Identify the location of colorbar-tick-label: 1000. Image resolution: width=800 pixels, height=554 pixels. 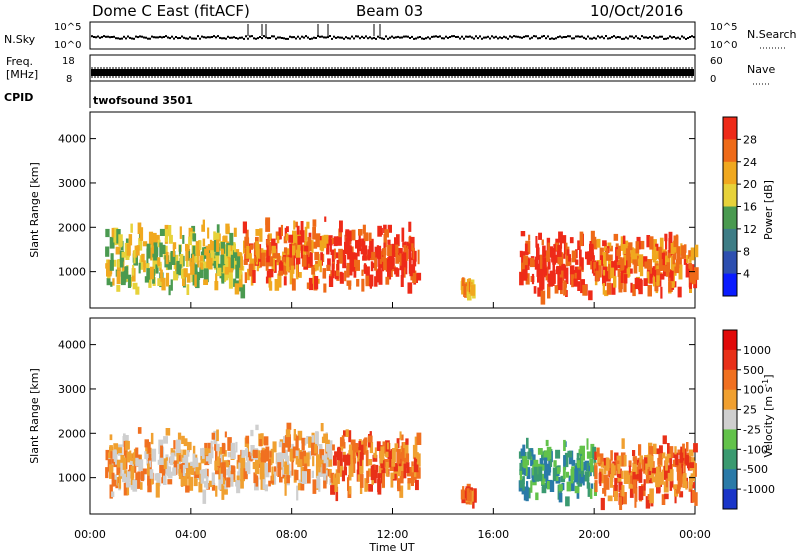
(757, 350).